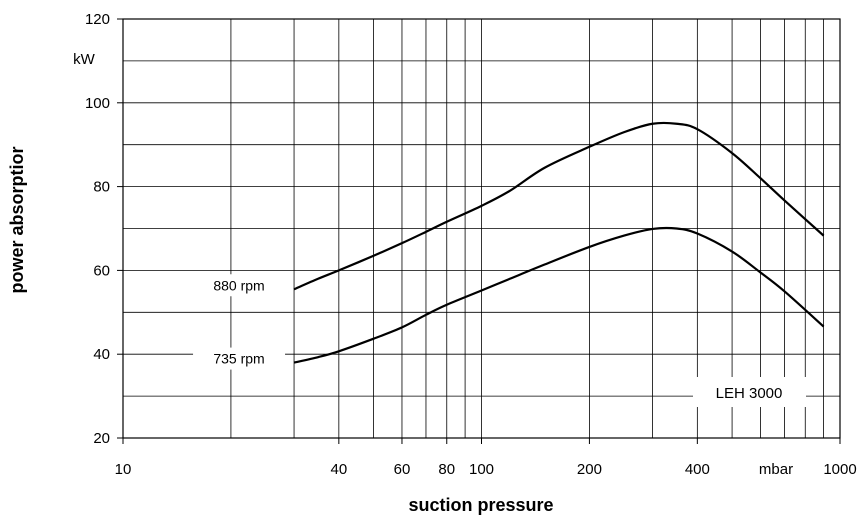 The width and height of the screenshot is (867, 523). Describe the element at coordinates (697, 469) in the screenshot. I see `x-tick-label: 400` at that location.